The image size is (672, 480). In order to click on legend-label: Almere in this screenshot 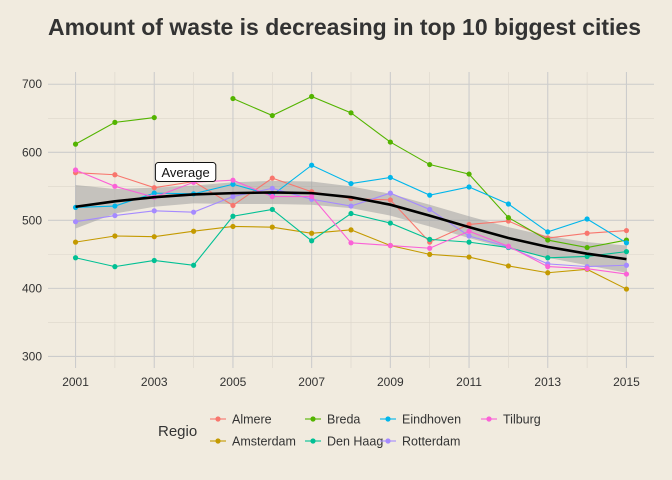, I will do `click(252, 420)`.